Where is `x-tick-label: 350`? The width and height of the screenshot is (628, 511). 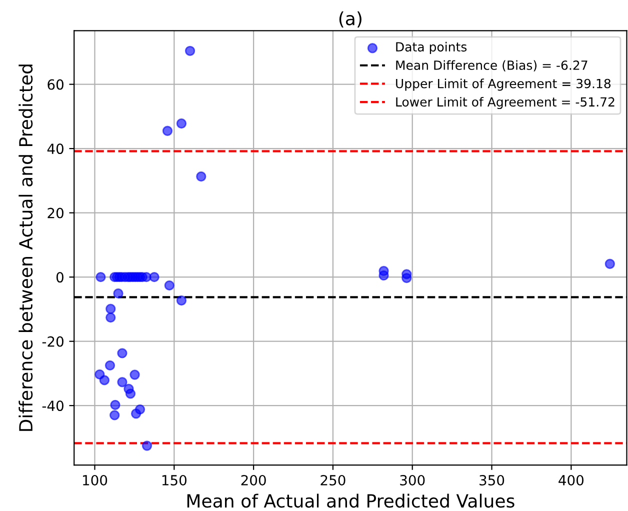
x-tick-label: 350 is located at coordinates (492, 480).